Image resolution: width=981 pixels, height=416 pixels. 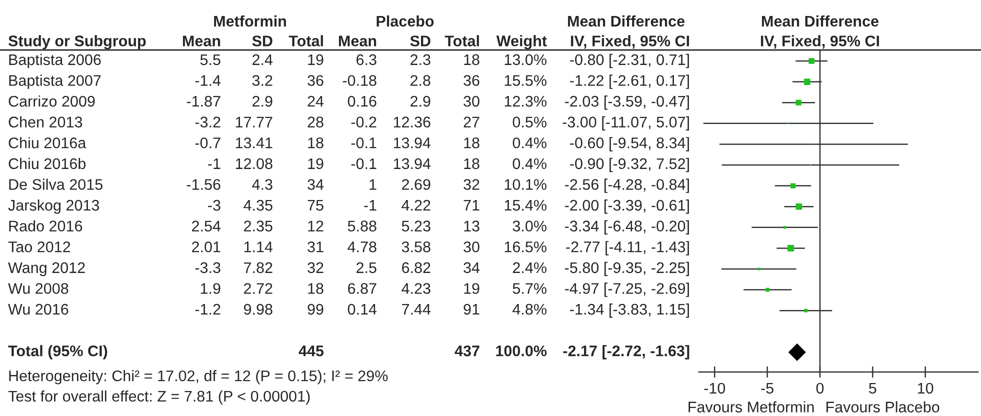 I want to click on category-label: Wu 2016, so click(x=38, y=309).